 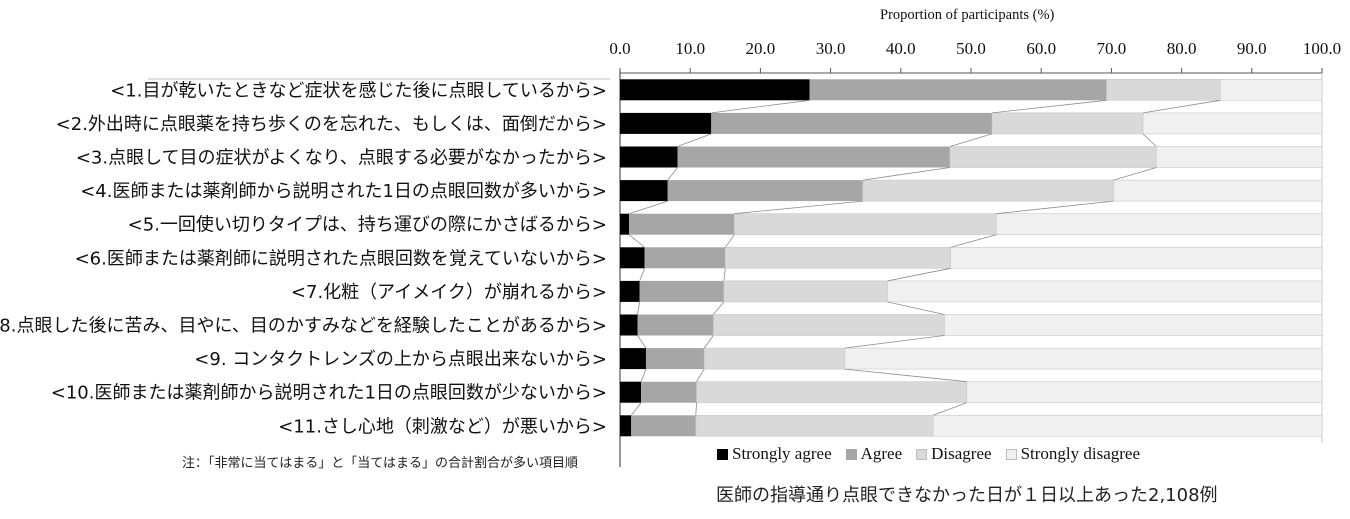 I want to click on legend-swatch-agree, so click(x=851, y=454).